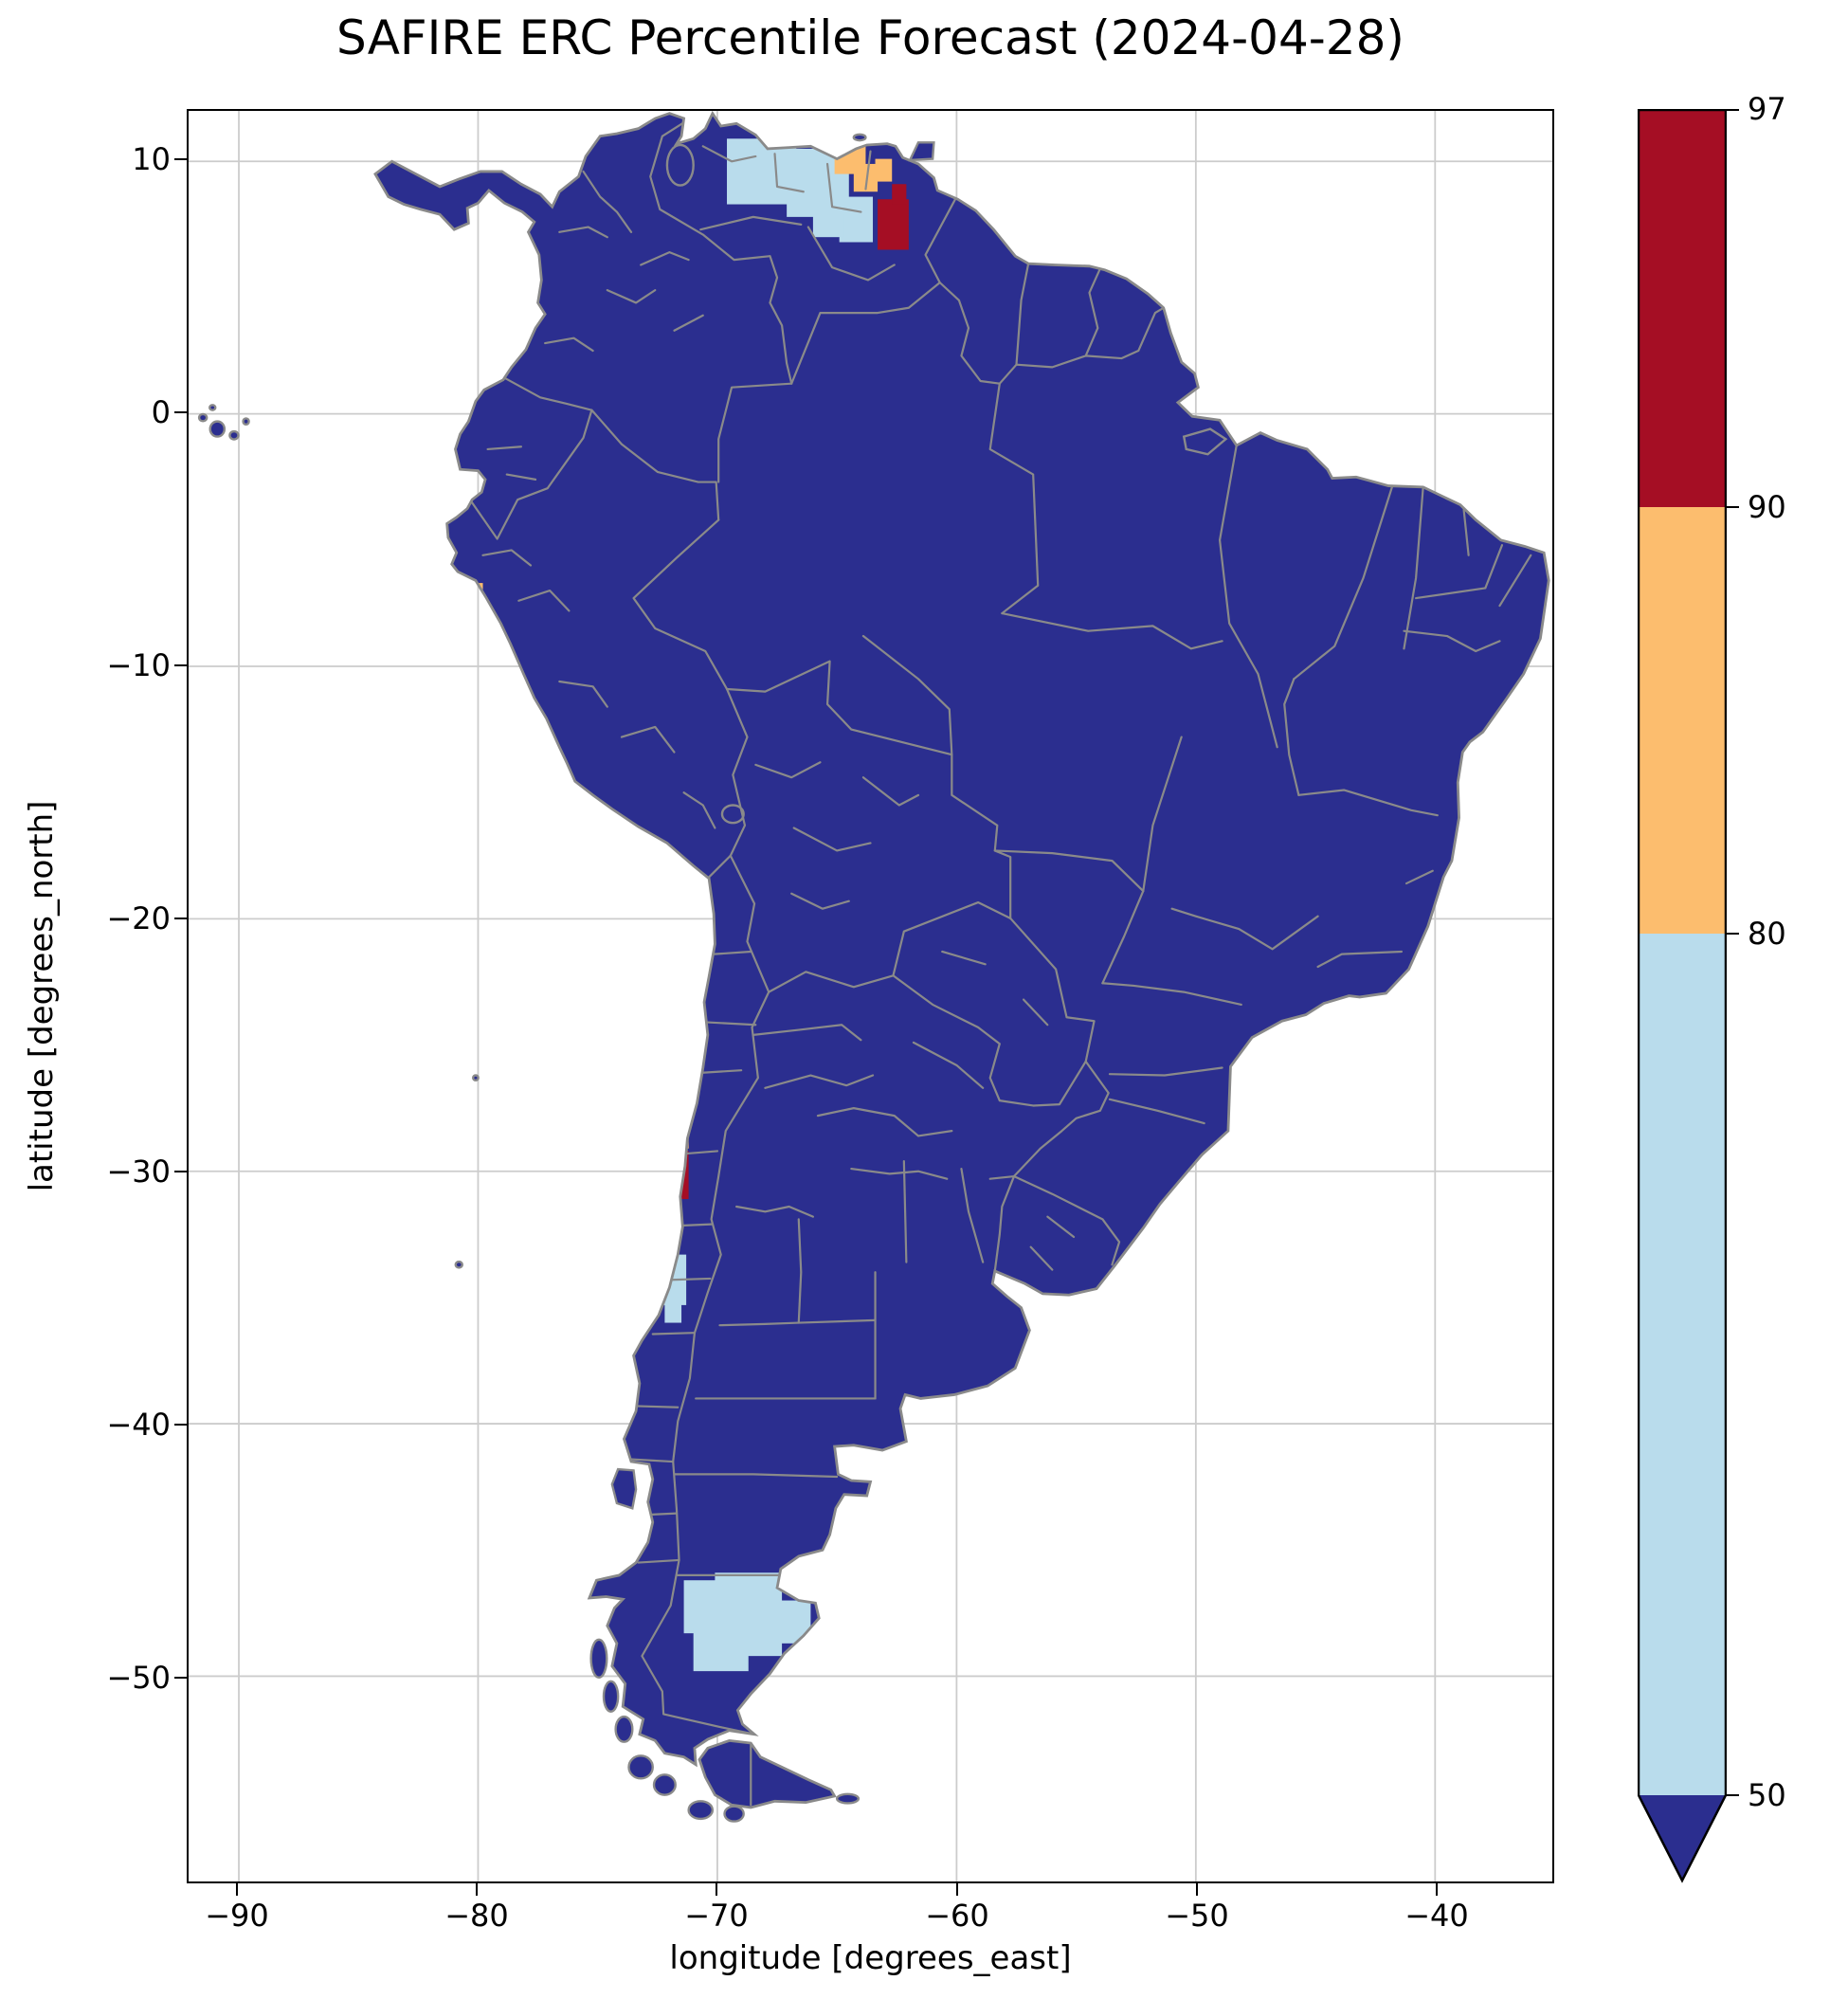 Image resolution: width=1848 pixels, height=1999 pixels. I want to click on island-chiloe, so click(624, 1489).